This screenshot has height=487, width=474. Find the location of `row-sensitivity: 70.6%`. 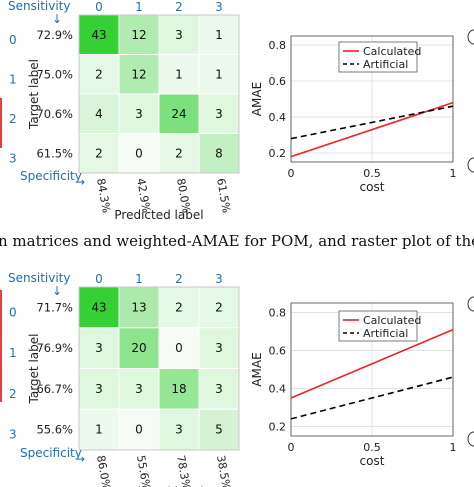

row-sensitivity: 70.6% is located at coordinates (54, 114).